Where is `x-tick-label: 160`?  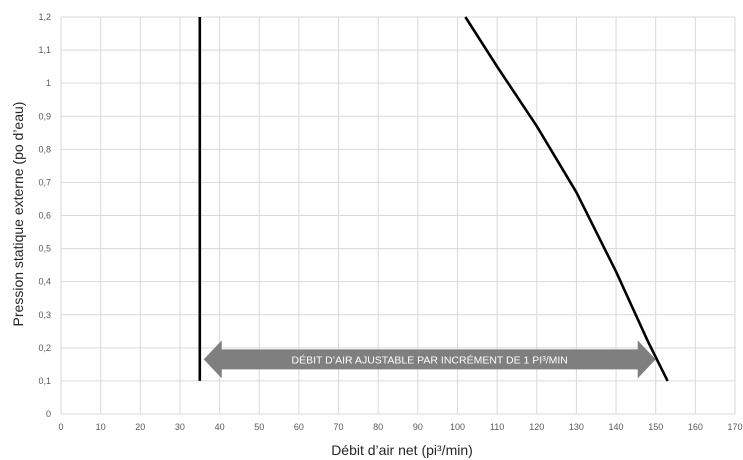
x-tick-label: 160 is located at coordinates (695, 427).